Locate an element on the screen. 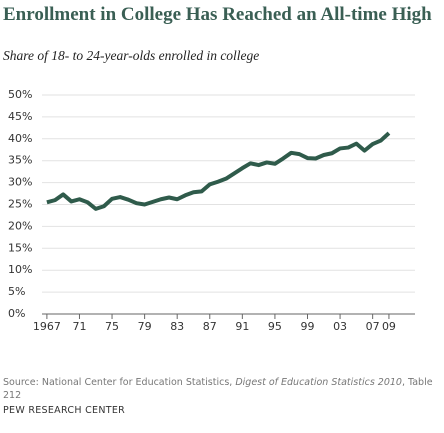 Image resolution: width=444 pixels, height=433 pixels. x-tick-label: 83 is located at coordinates (177, 326).